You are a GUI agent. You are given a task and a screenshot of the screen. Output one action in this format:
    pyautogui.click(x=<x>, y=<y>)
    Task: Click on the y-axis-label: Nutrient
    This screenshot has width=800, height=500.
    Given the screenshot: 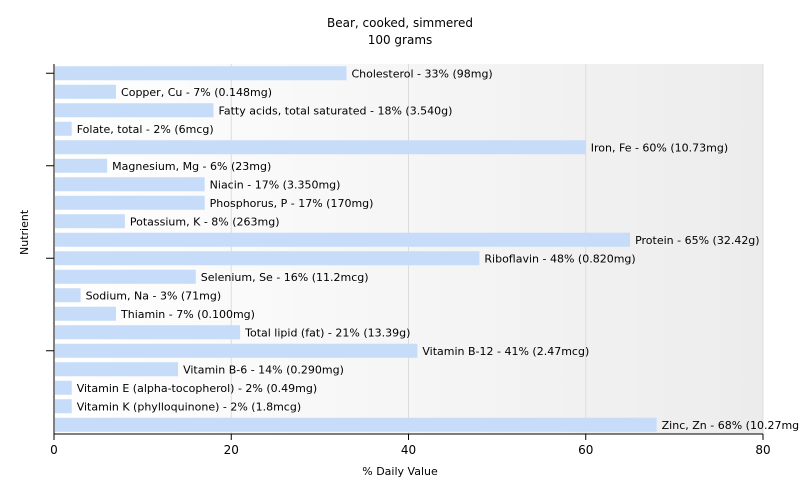 What is the action you would take?
    pyautogui.click(x=24, y=232)
    